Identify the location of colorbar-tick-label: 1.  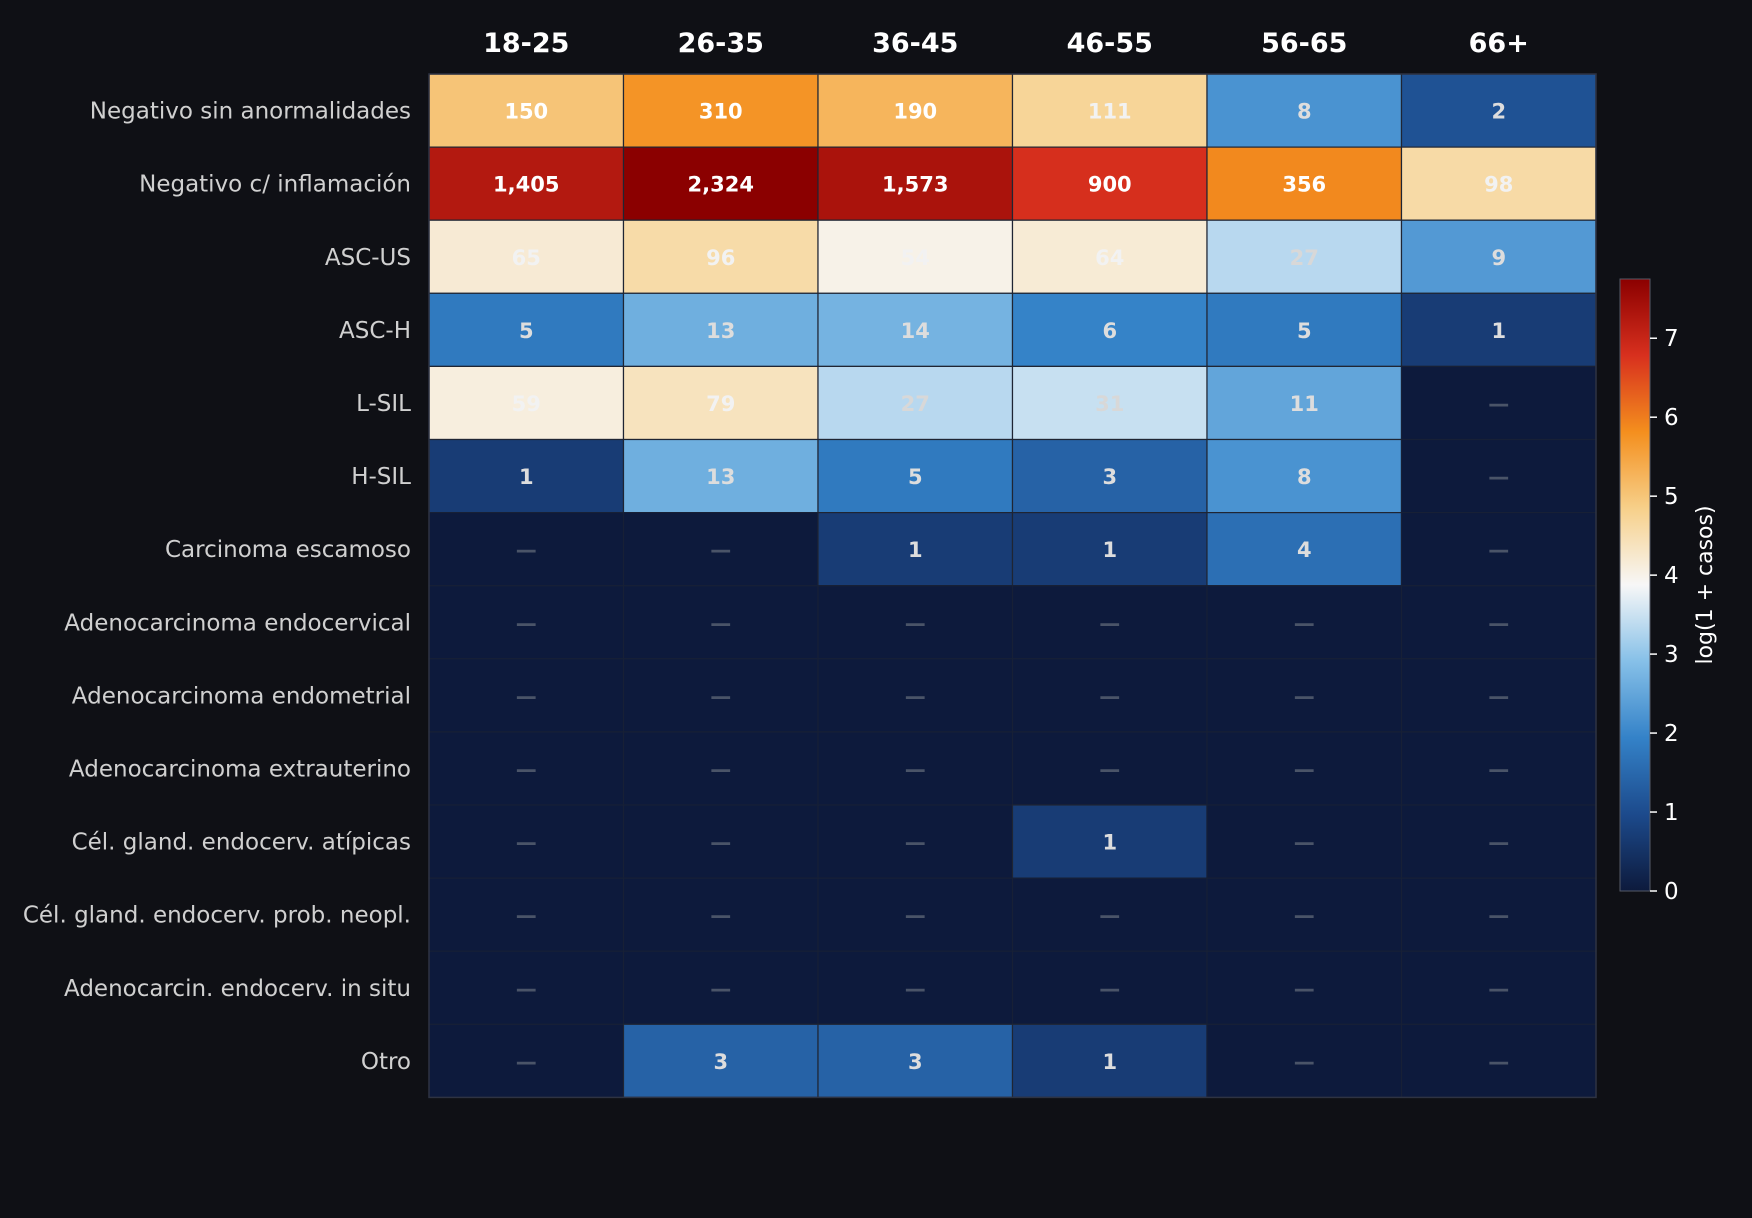
(1671, 813).